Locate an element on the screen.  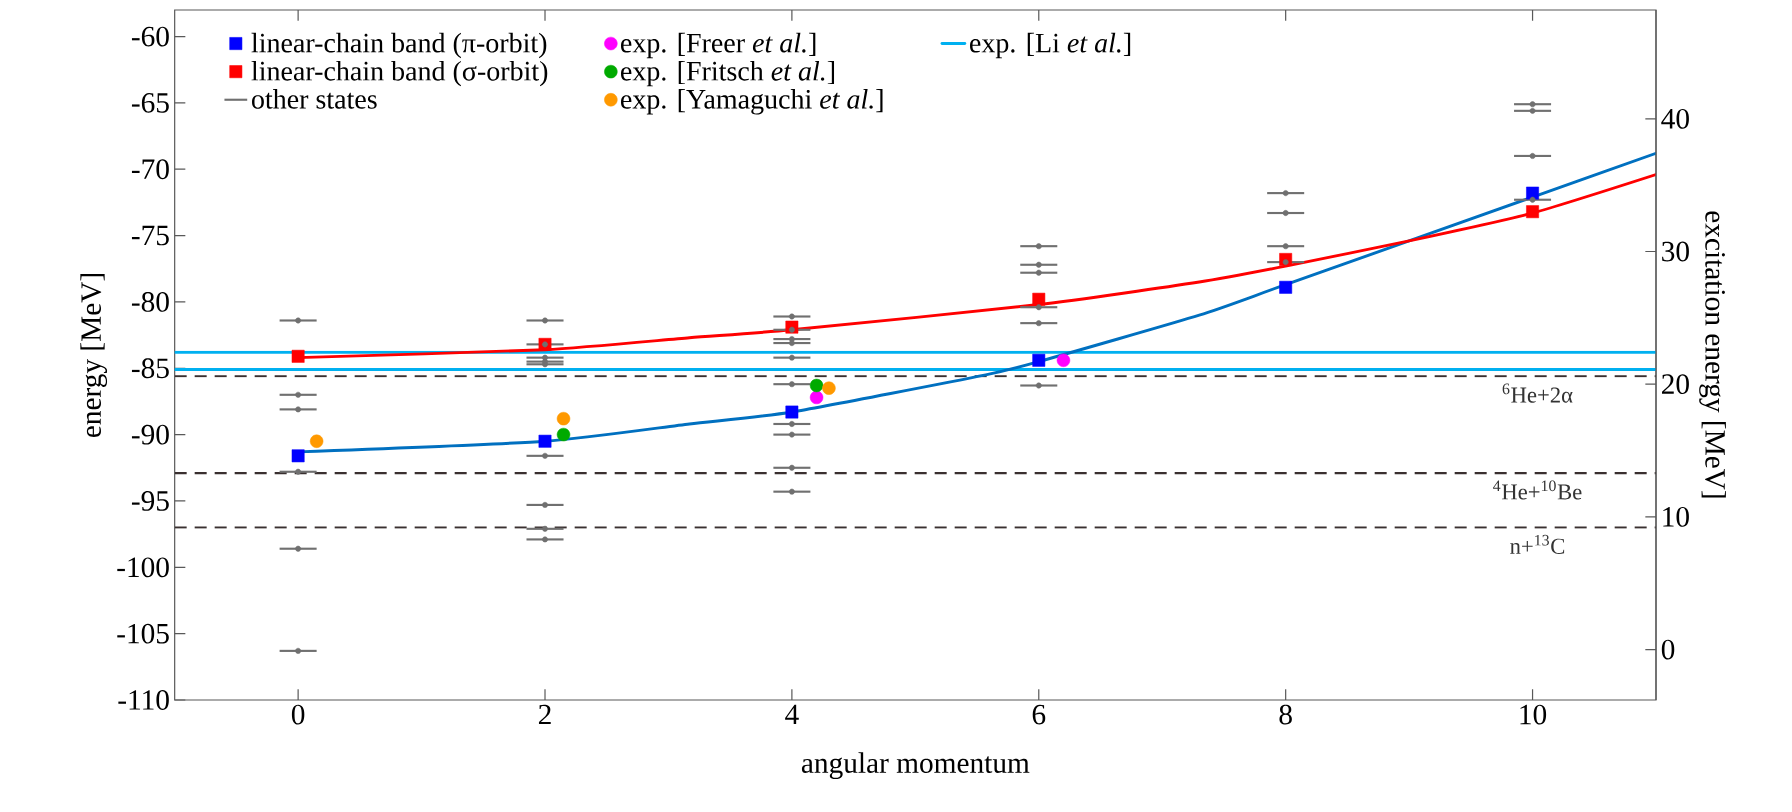
y-tick-label: -70 is located at coordinates (150, 169).